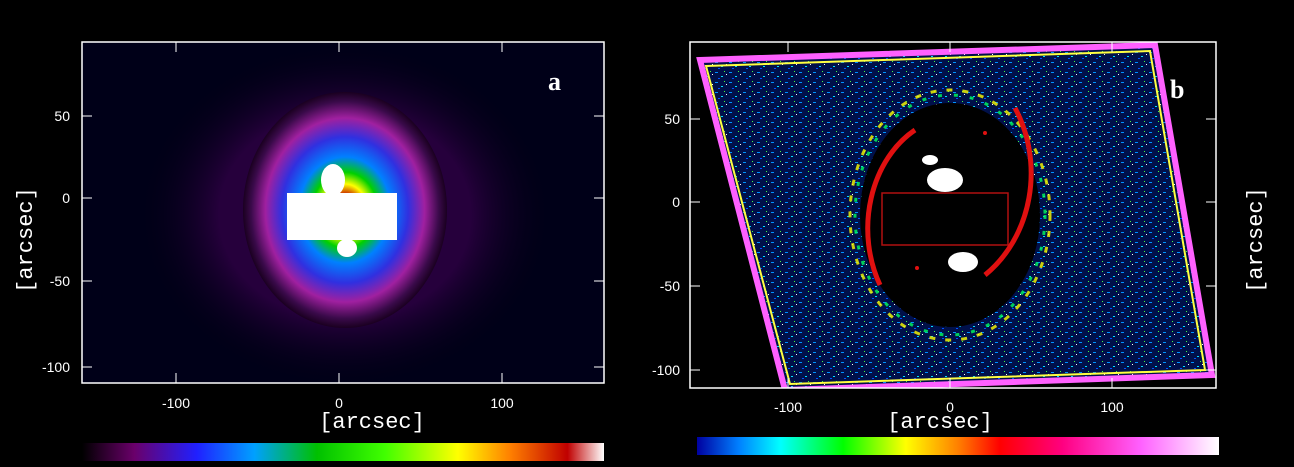 The height and width of the screenshot is (467, 1294). Describe the element at coordinates (958, 446) in the screenshot. I see `colorbar-b` at that location.